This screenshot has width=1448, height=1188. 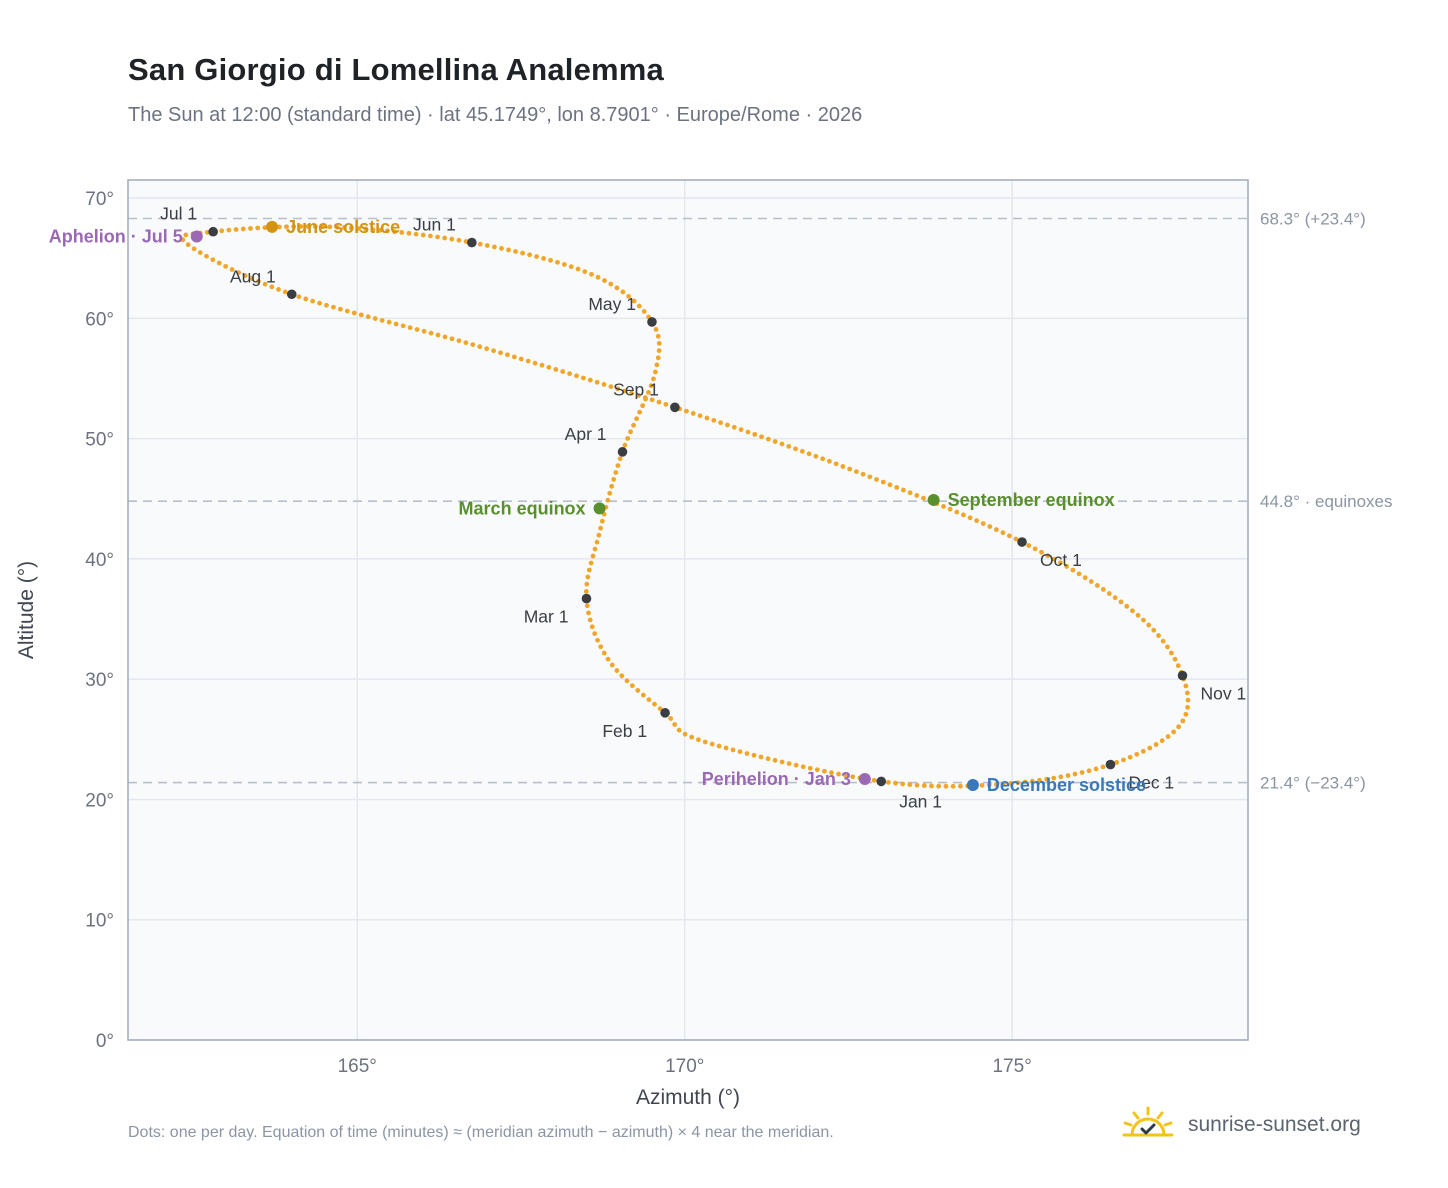 I want to click on event-label: December solstice, so click(x=1066, y=785).